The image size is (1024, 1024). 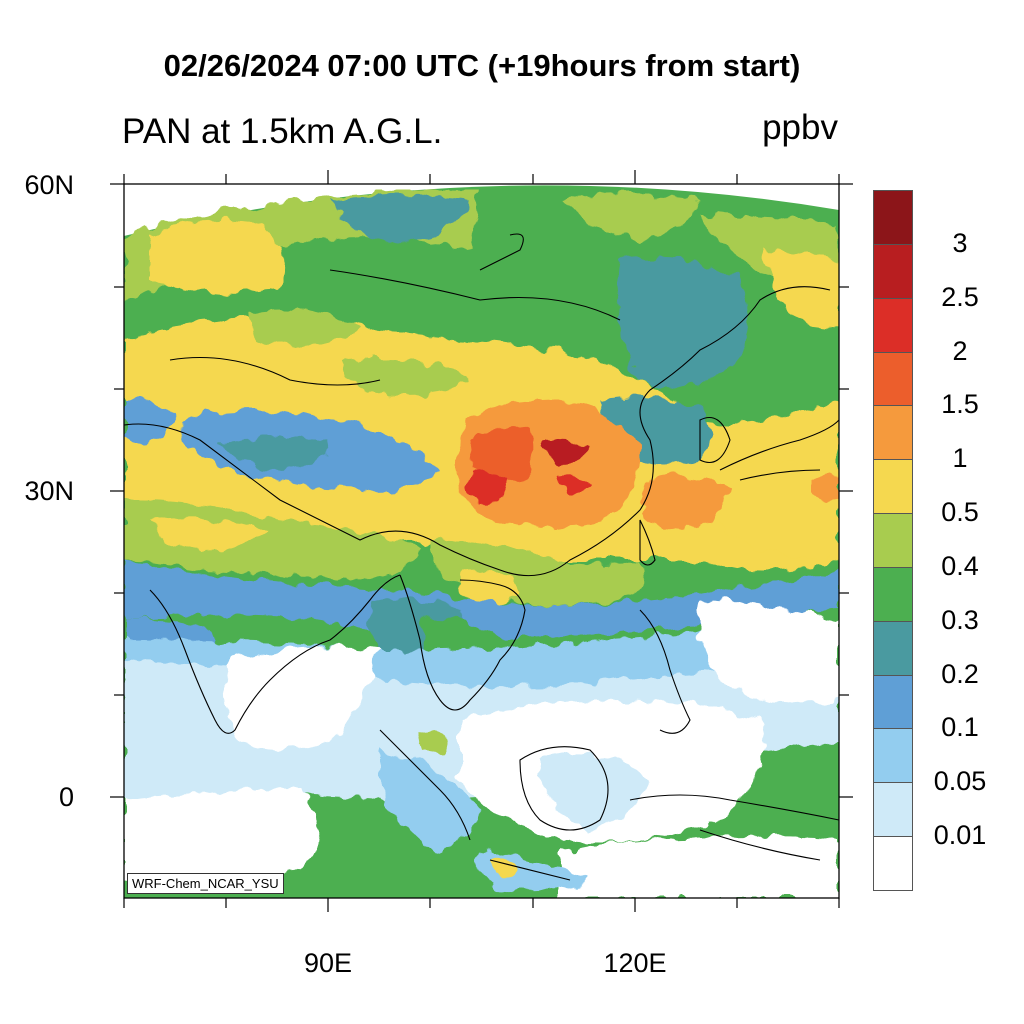 What do you see at coordinates (282, 131) in the screenshot?
I see `variable-title: PAN at 1.5km A.G.L.` at bounding box center [282, 131].